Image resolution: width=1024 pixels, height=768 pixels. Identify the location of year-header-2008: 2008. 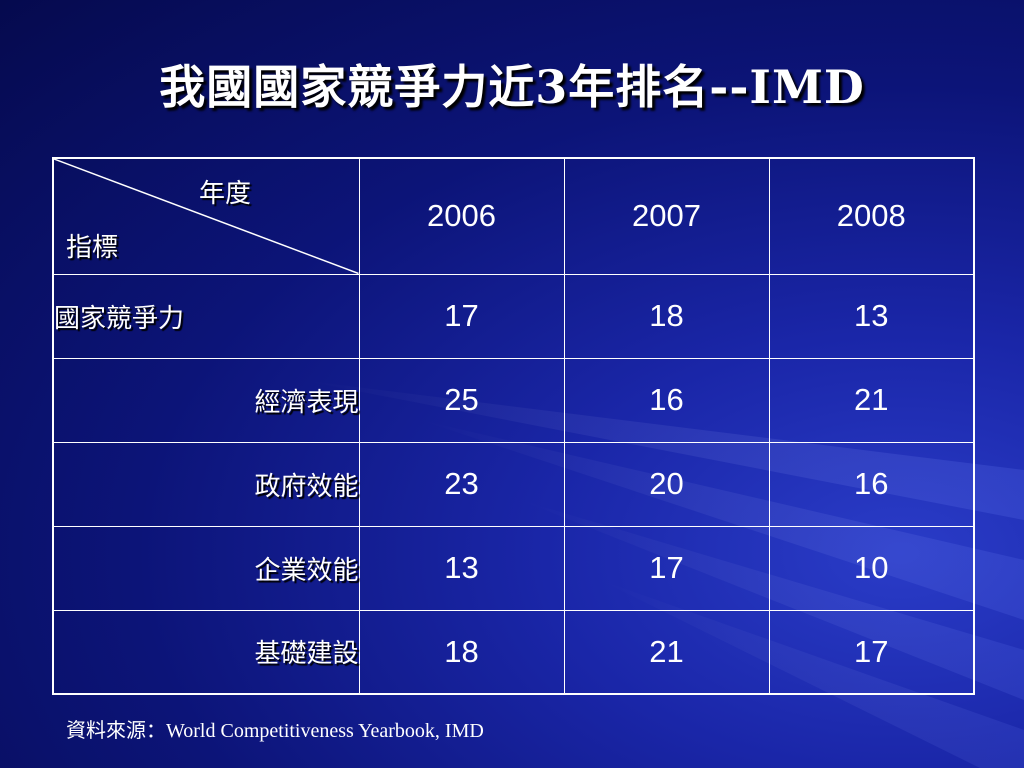
(871, 216).